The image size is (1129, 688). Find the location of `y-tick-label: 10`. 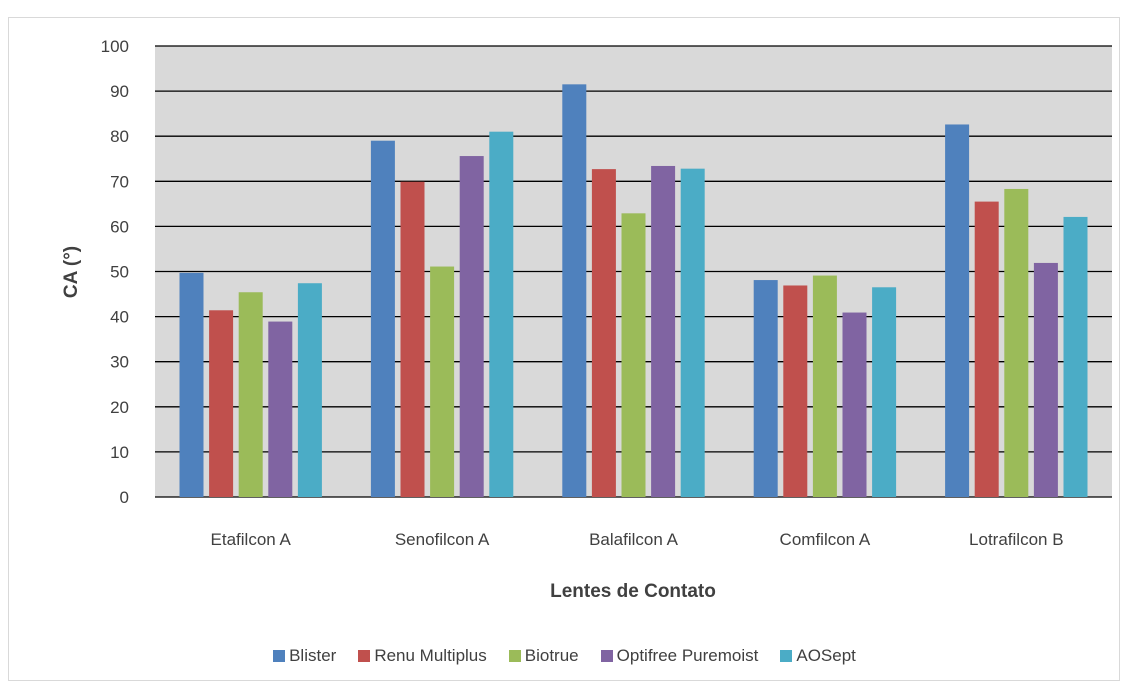

y-tick-label: 10 is located at coordinates (119, 452).